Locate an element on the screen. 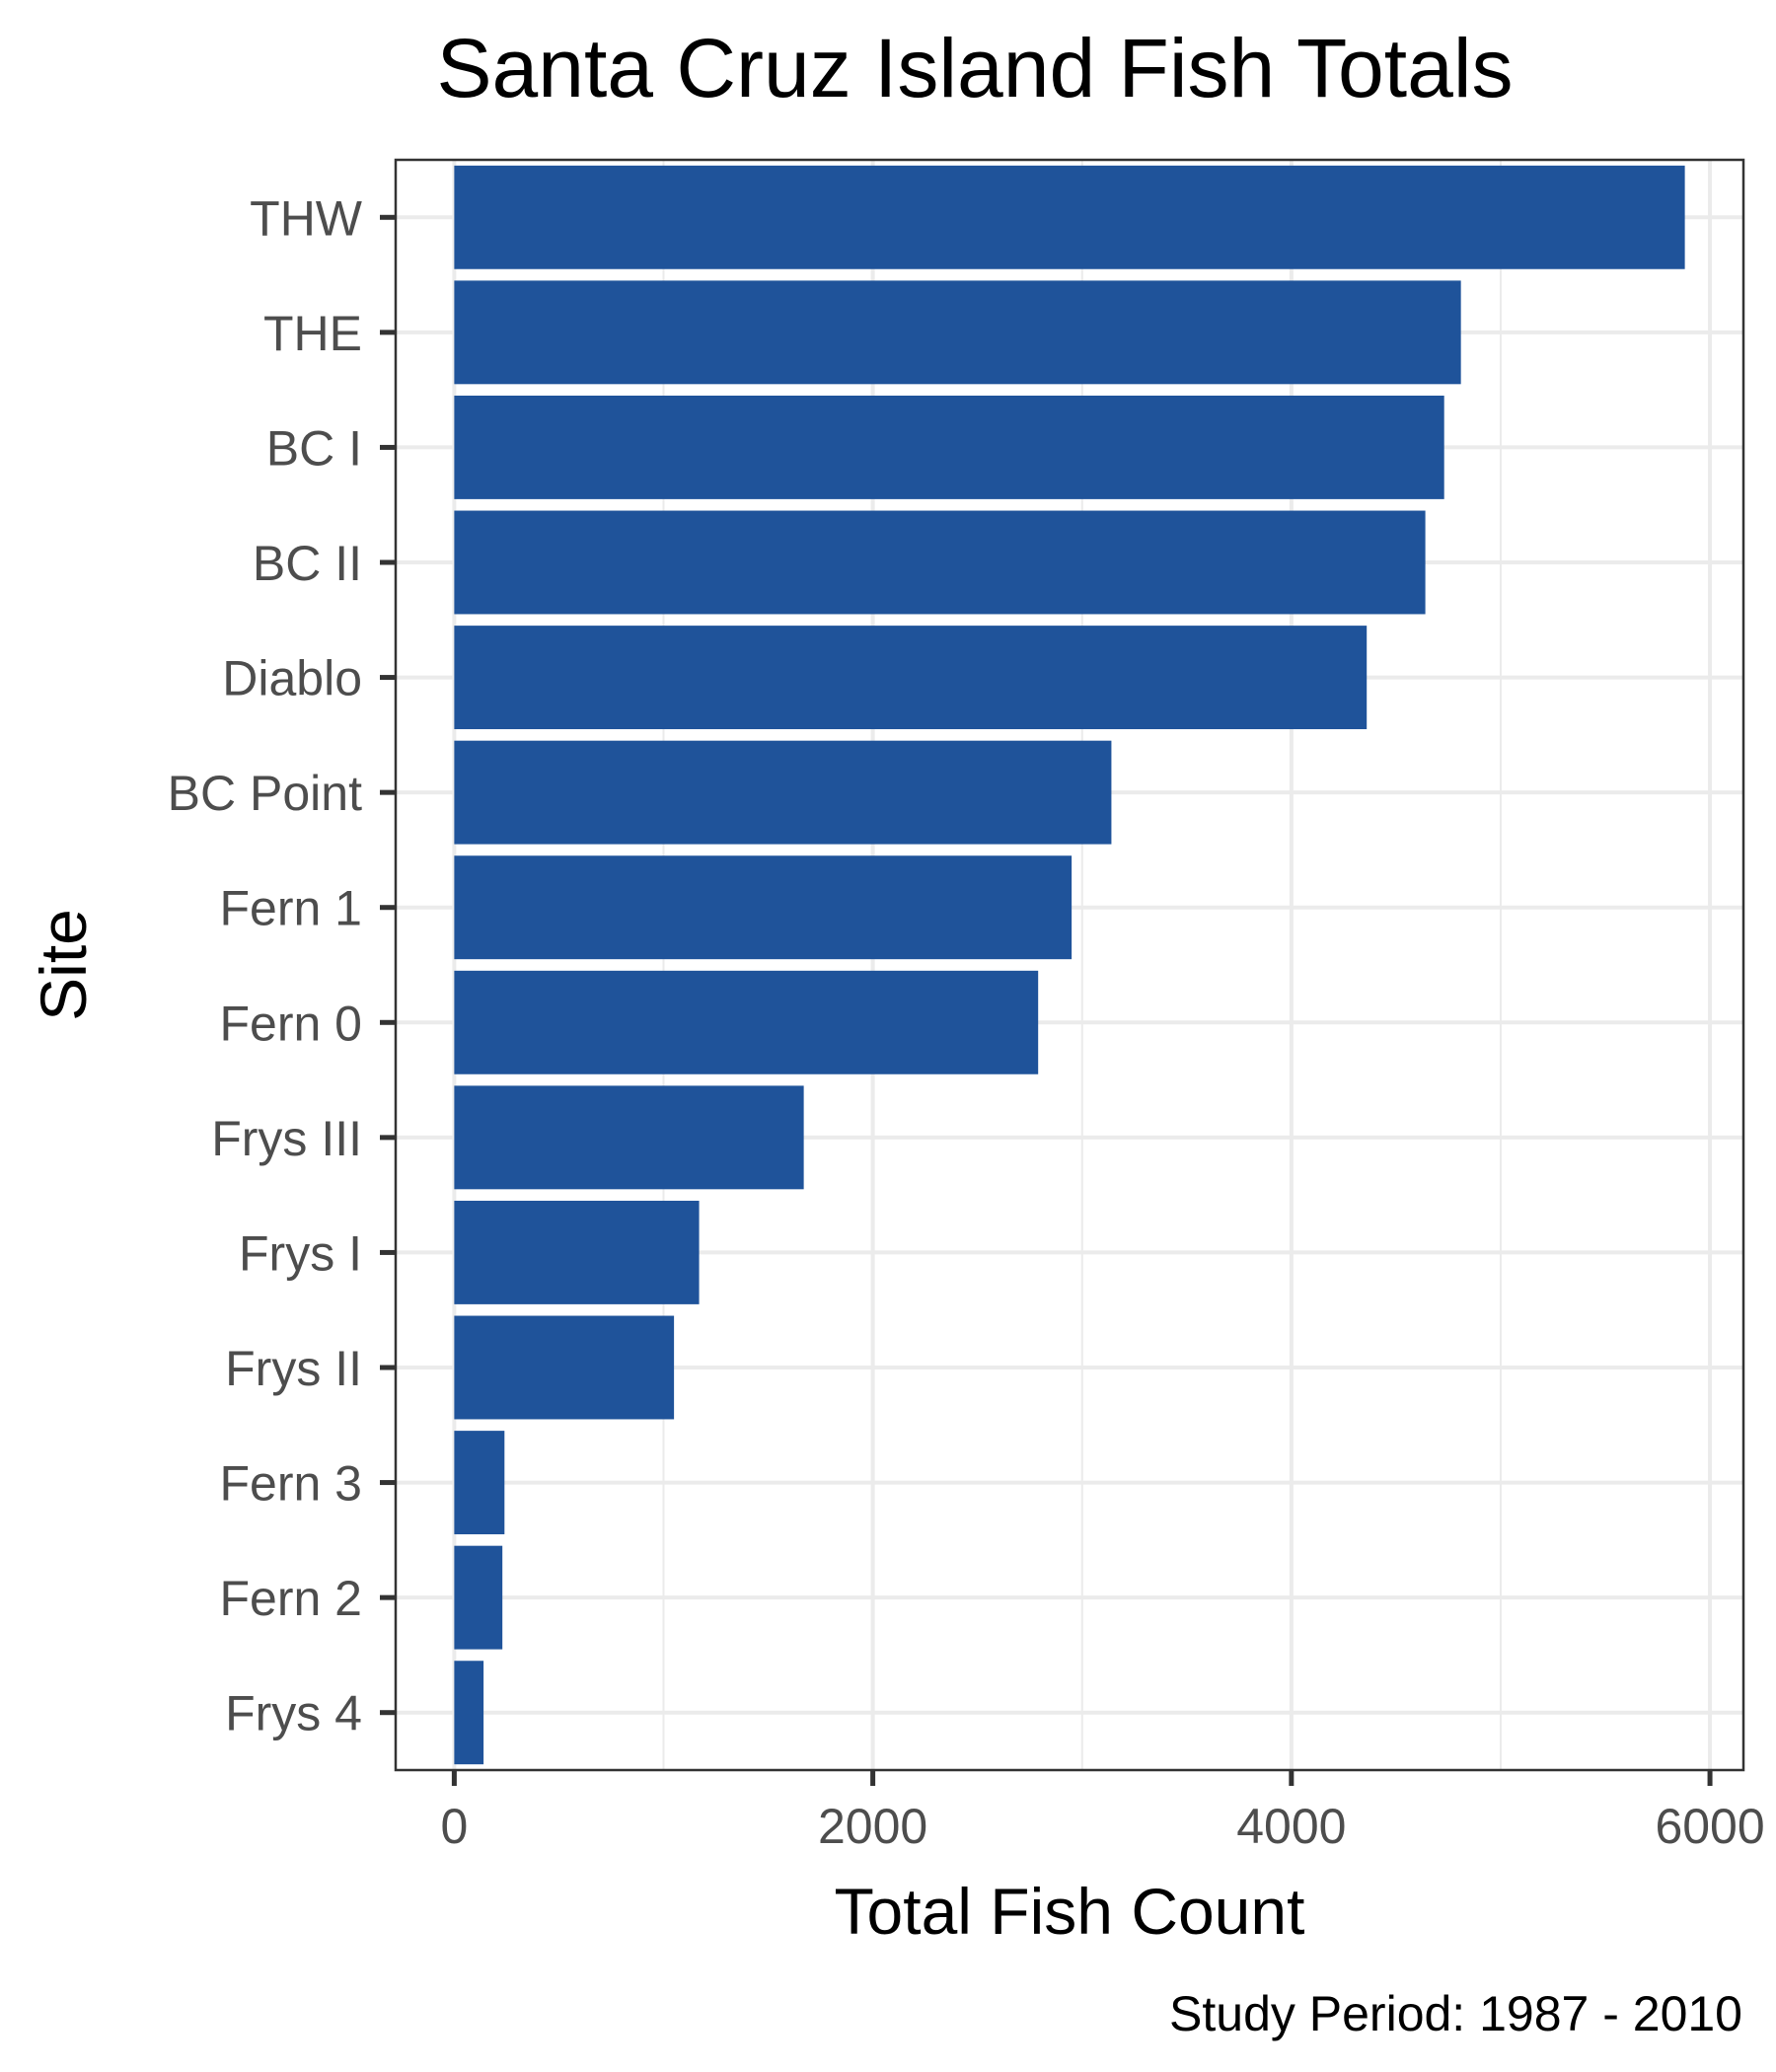  bar-bc-point is located at coordinates (783, 792).